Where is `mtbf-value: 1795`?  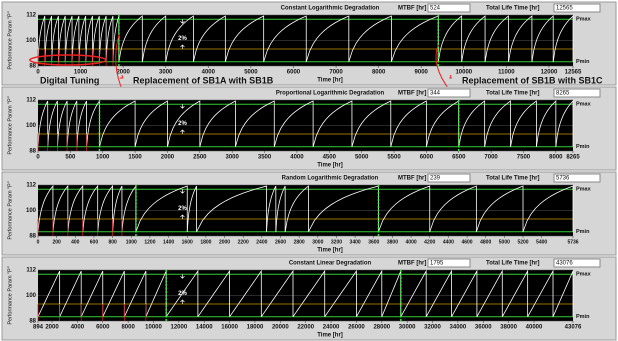 mtbf-value: 1795 is located at coordinates (437, 264).